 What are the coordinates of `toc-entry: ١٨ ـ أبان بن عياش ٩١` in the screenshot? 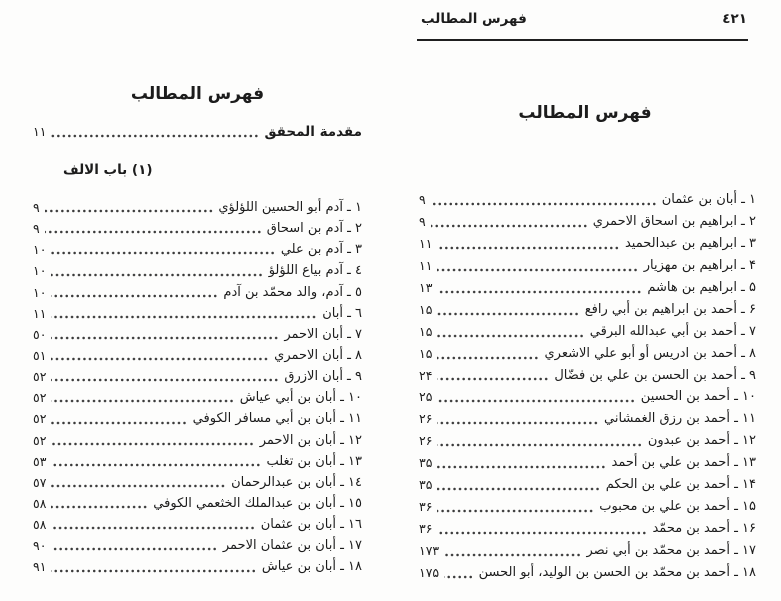 It's located at (197, 567).